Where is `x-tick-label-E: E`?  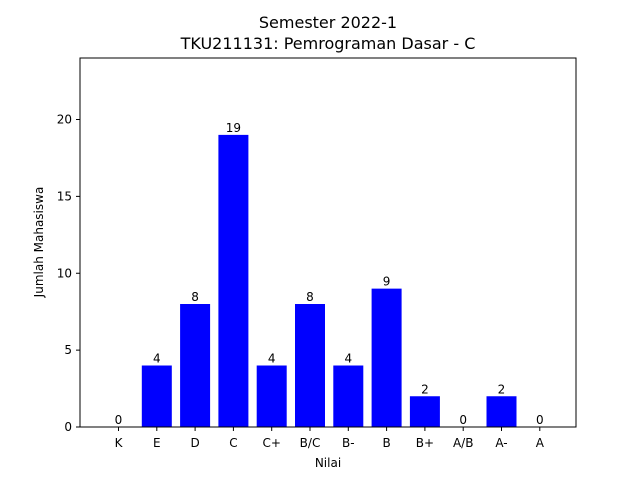 x-tick-label-E: E is located at coordinates (157, 443).